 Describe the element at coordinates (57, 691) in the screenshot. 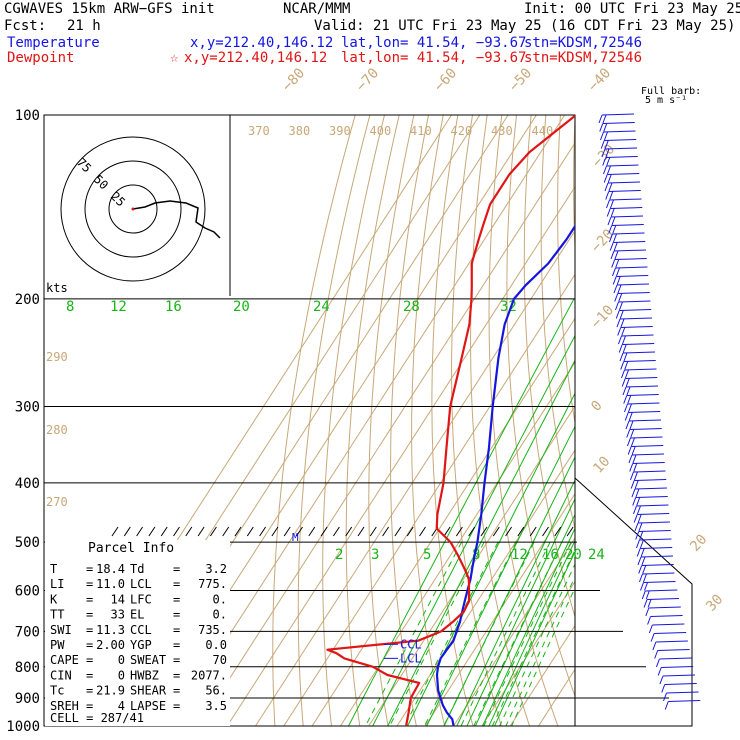

I see `parcel-param-name: Tc` at that location.